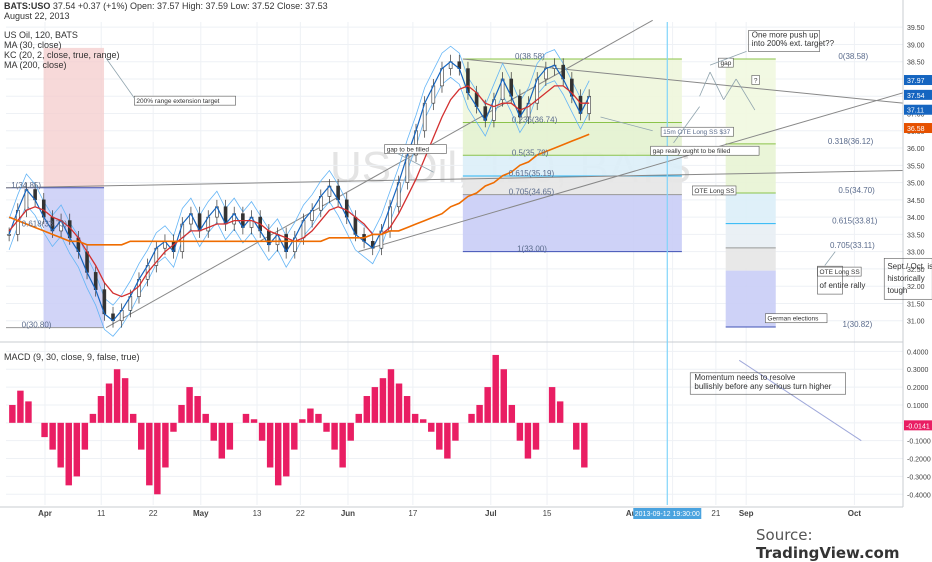 Image resolution: width=932 pixels, height=562 pixels. I want to click on chart-annotation: 0(38.58), so click(530, 56).